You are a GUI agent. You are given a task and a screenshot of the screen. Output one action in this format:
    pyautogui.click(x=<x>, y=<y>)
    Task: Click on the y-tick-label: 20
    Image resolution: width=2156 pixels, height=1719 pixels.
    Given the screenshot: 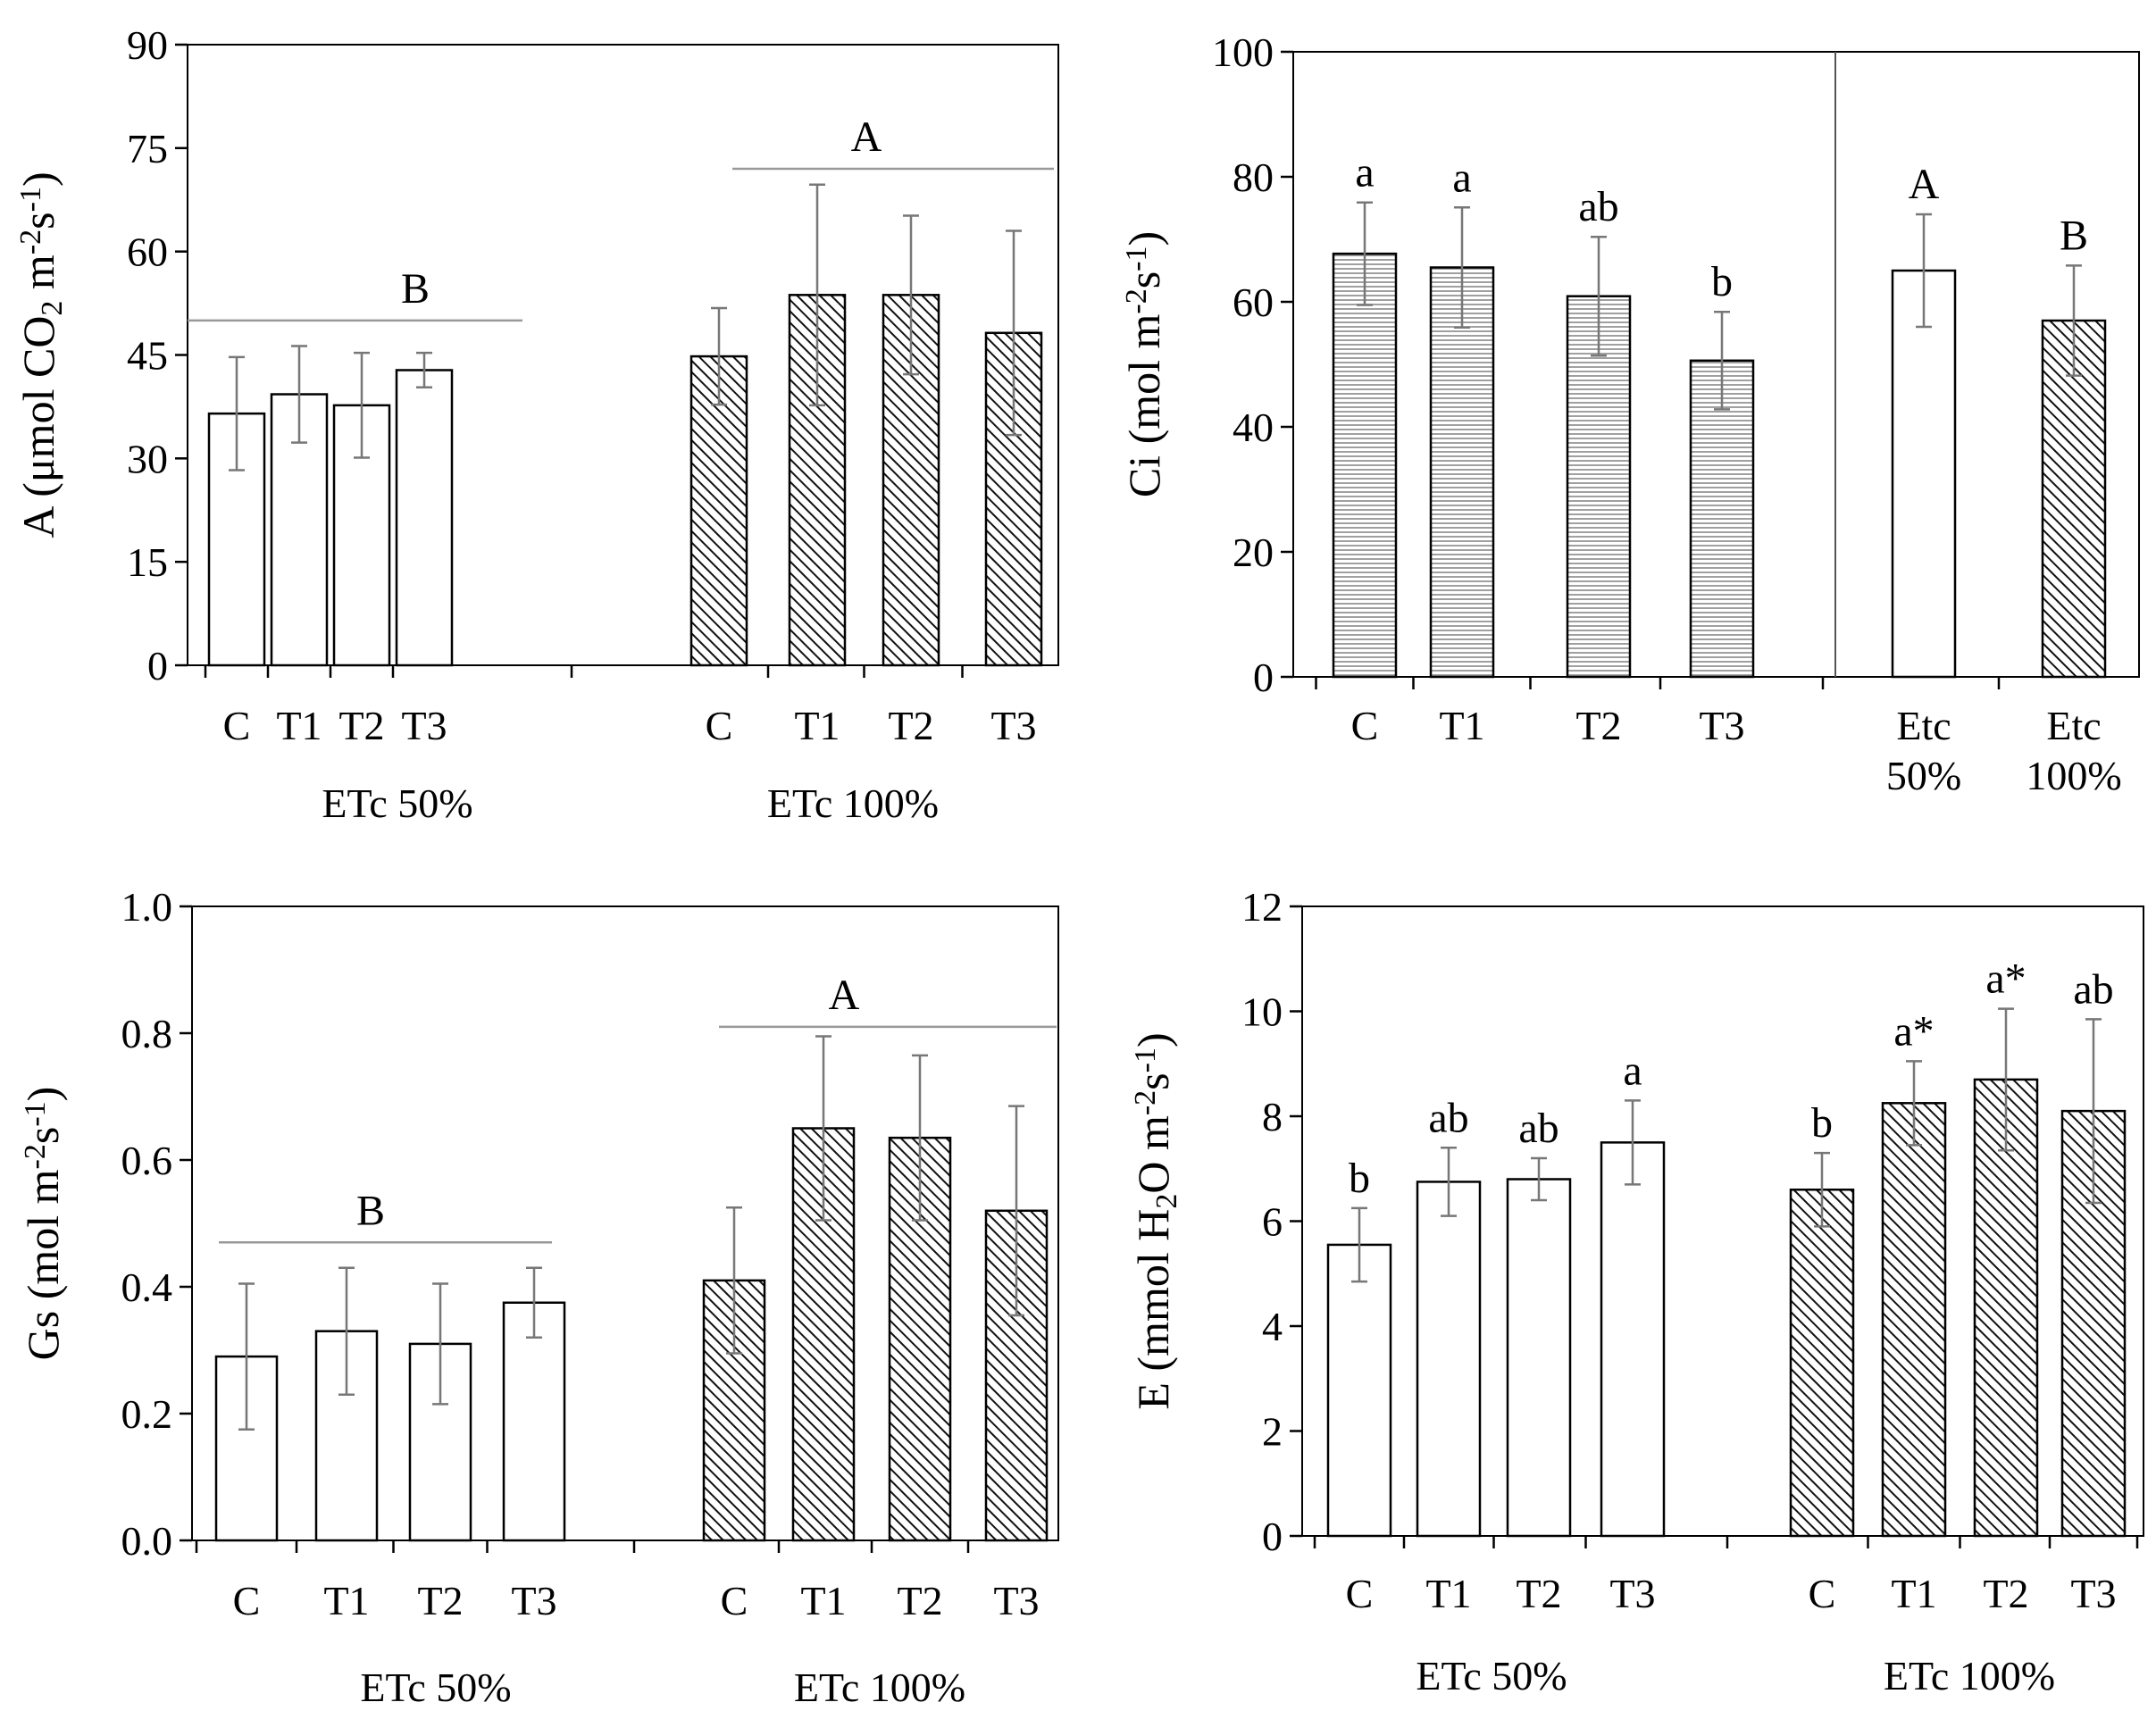 What is the action you would take?
    pyautogui.click(x=1253, y=552)
    